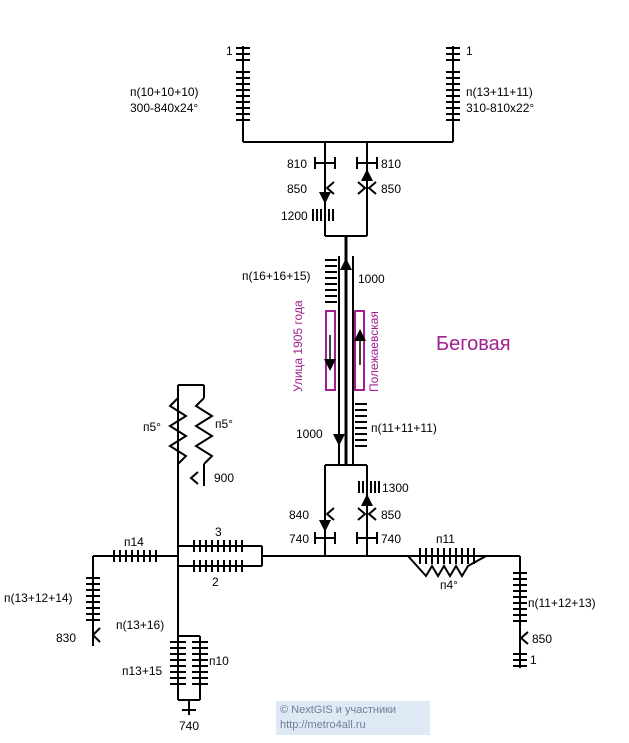 The height and width of the screenshot is (743, 629). I want to click on signal-label: 840, so click(299, 515).